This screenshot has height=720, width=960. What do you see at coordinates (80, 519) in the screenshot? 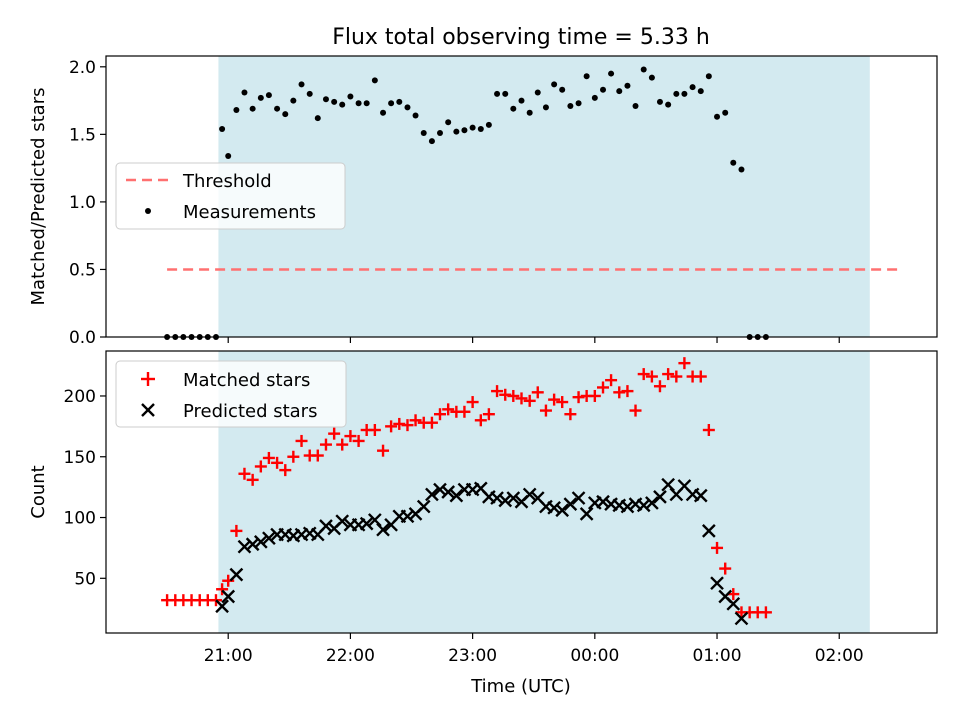
I see `y-tick-label: 100` at bounding box center [80, 519].